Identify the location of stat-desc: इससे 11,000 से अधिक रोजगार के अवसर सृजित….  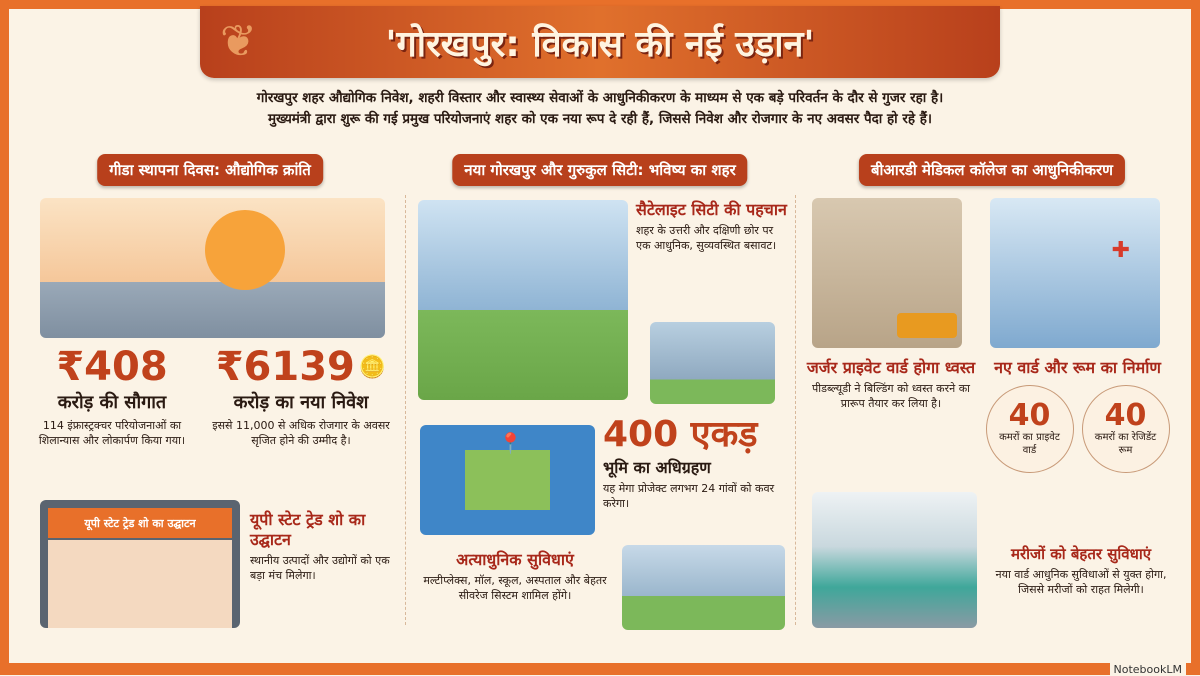
(301, 432).